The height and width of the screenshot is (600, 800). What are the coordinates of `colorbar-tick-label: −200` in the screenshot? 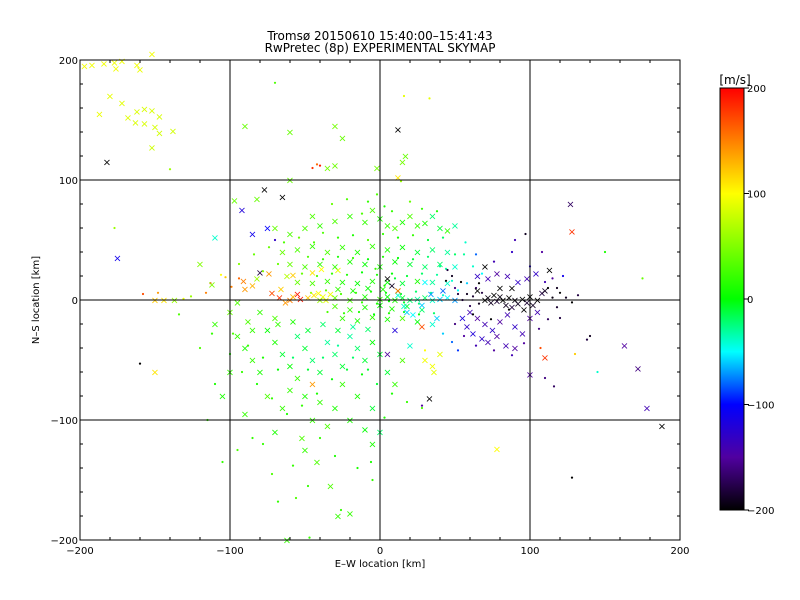 It's located at (760, 511).